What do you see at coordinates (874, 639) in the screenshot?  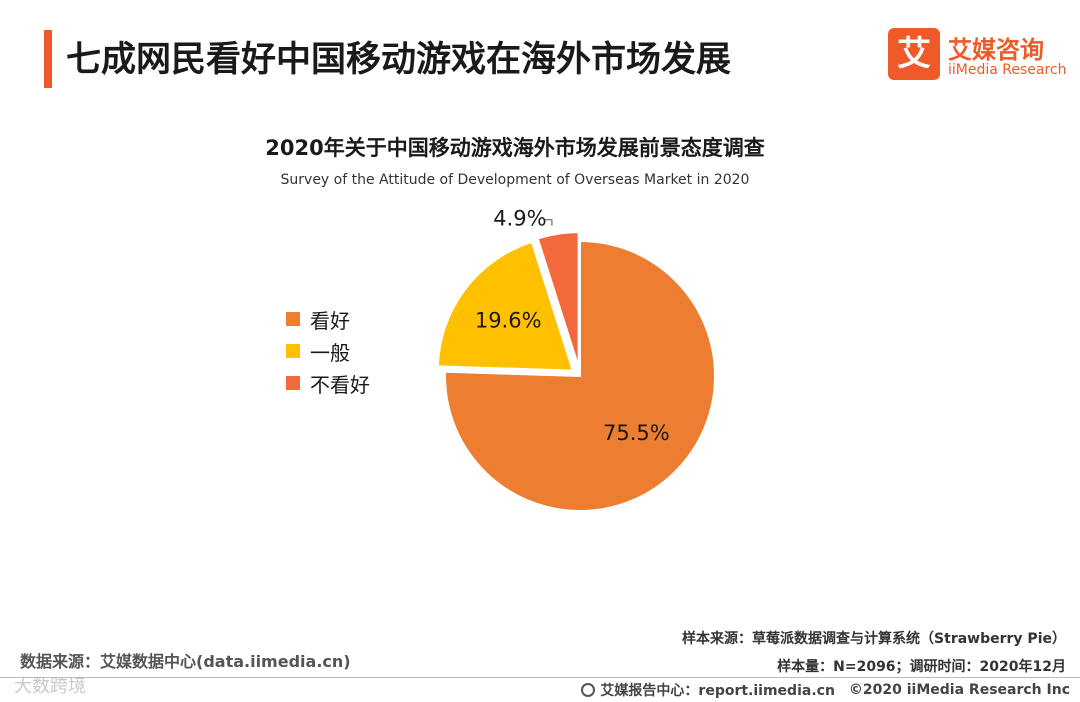 I see `sample-source: 样本来源：草莓派数据调查与计算系统（Strawberry Pie）` at bounding box center [874, 639].